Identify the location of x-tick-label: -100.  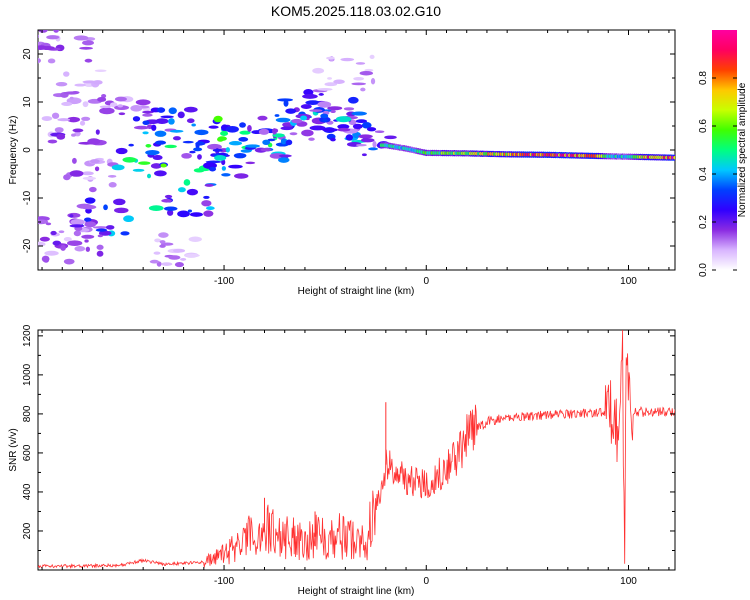
(224, 281).